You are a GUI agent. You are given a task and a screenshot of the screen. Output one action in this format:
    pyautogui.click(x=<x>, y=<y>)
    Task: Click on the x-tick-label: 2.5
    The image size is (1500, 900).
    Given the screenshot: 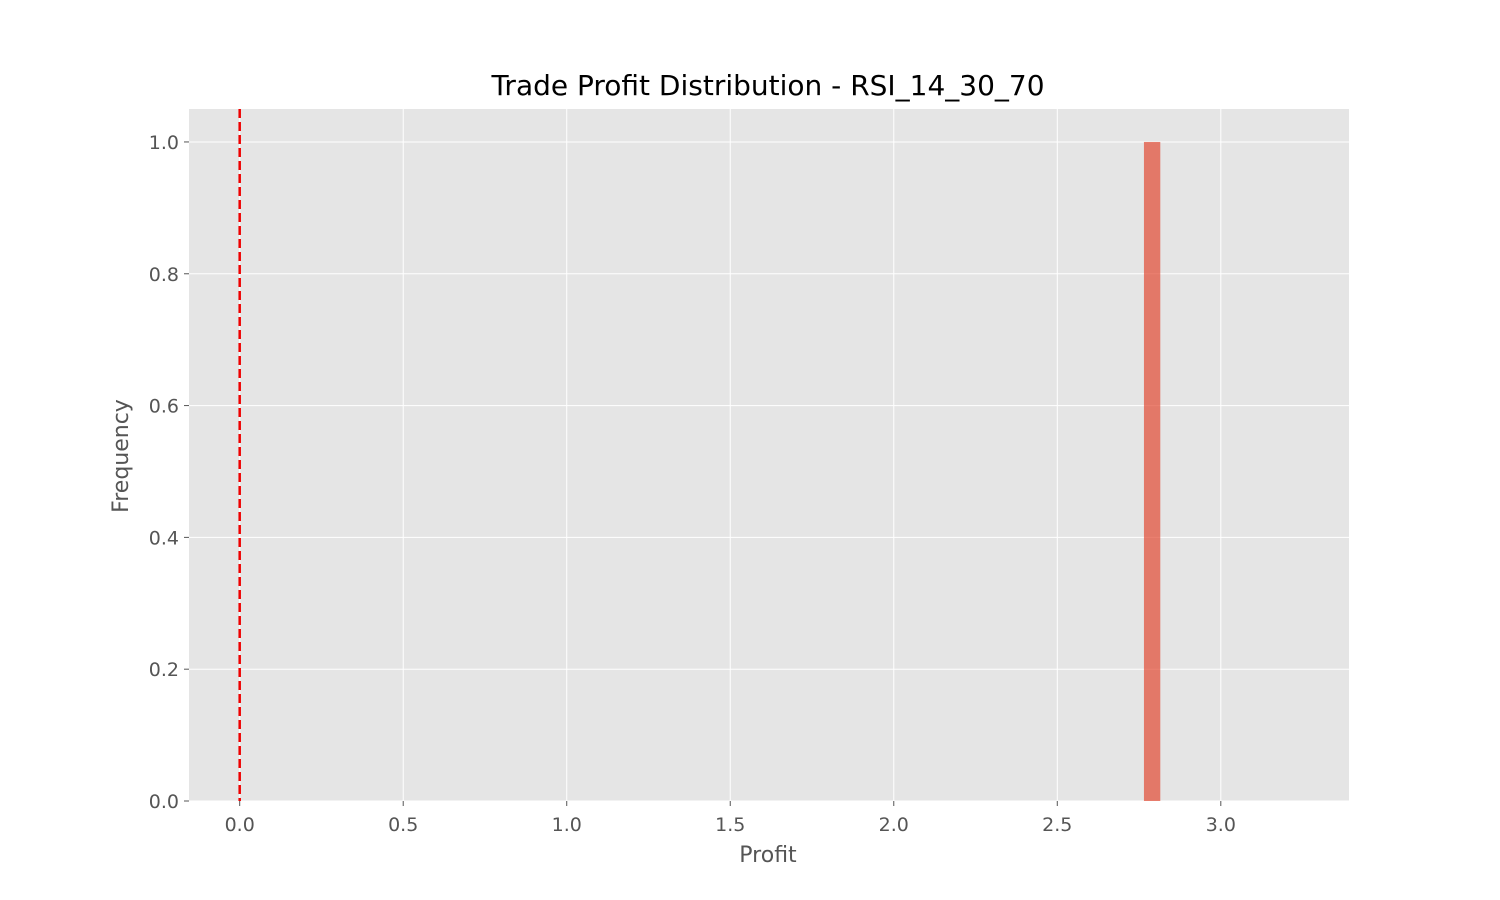 What is the action you would take?
    pyautogui.click(x=1057, y=825)
    